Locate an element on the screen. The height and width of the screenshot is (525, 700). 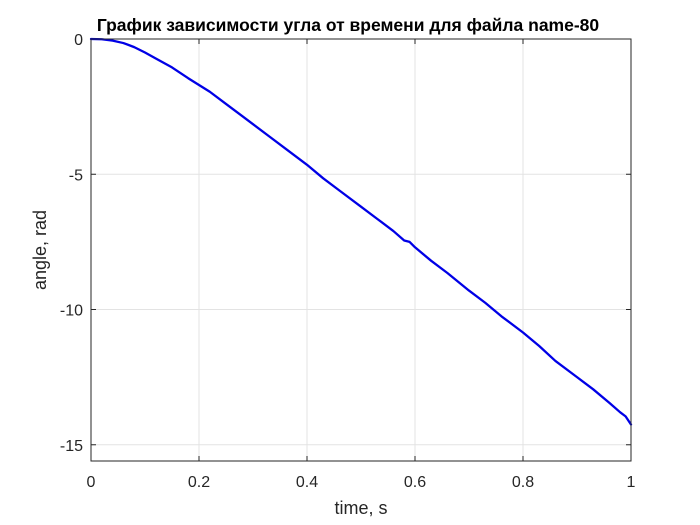
y-tick-label: -10 is located at coordinates (71, 311).